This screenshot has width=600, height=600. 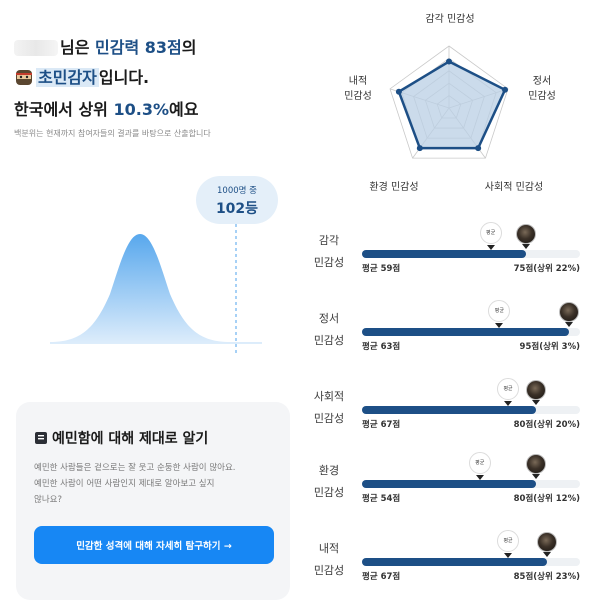 I want to click on user-score-text: 80점(상위 12%), so click(x=546, y=499).